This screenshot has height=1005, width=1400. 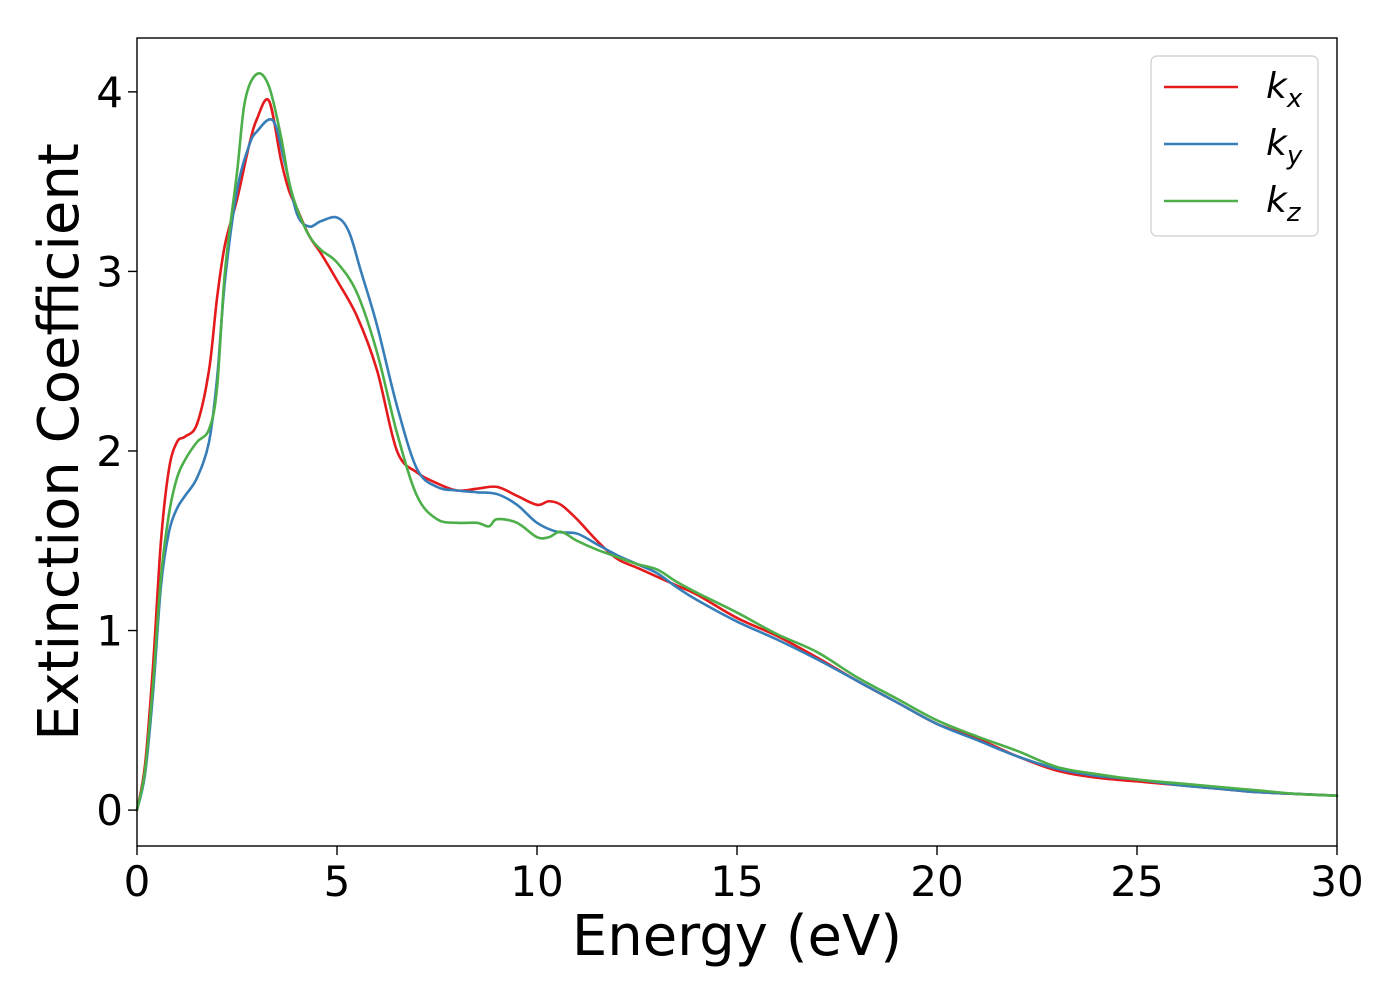 I want to click on y-tick-label: 4, so click(x=109, y=92).